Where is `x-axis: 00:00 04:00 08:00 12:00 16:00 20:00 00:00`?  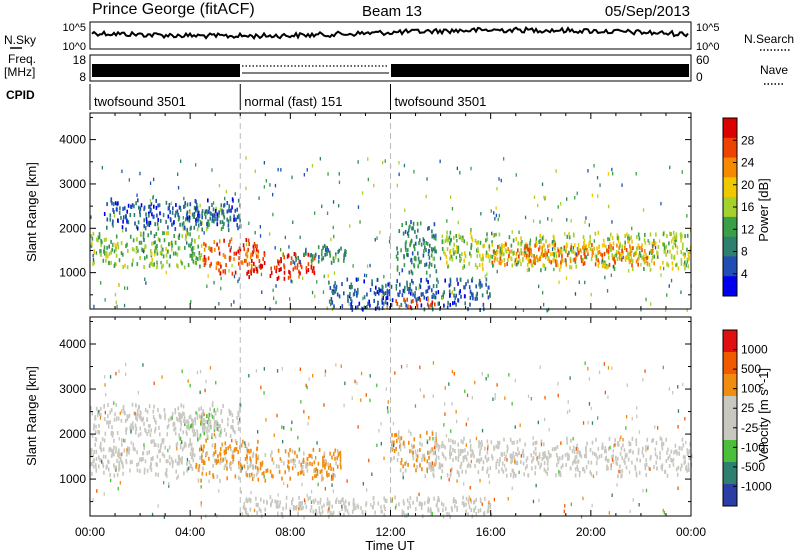
x-axis: 00:00 04:00 08:00 12:00 16:00 20:00 00:00 is located at coordinates (390, 532).